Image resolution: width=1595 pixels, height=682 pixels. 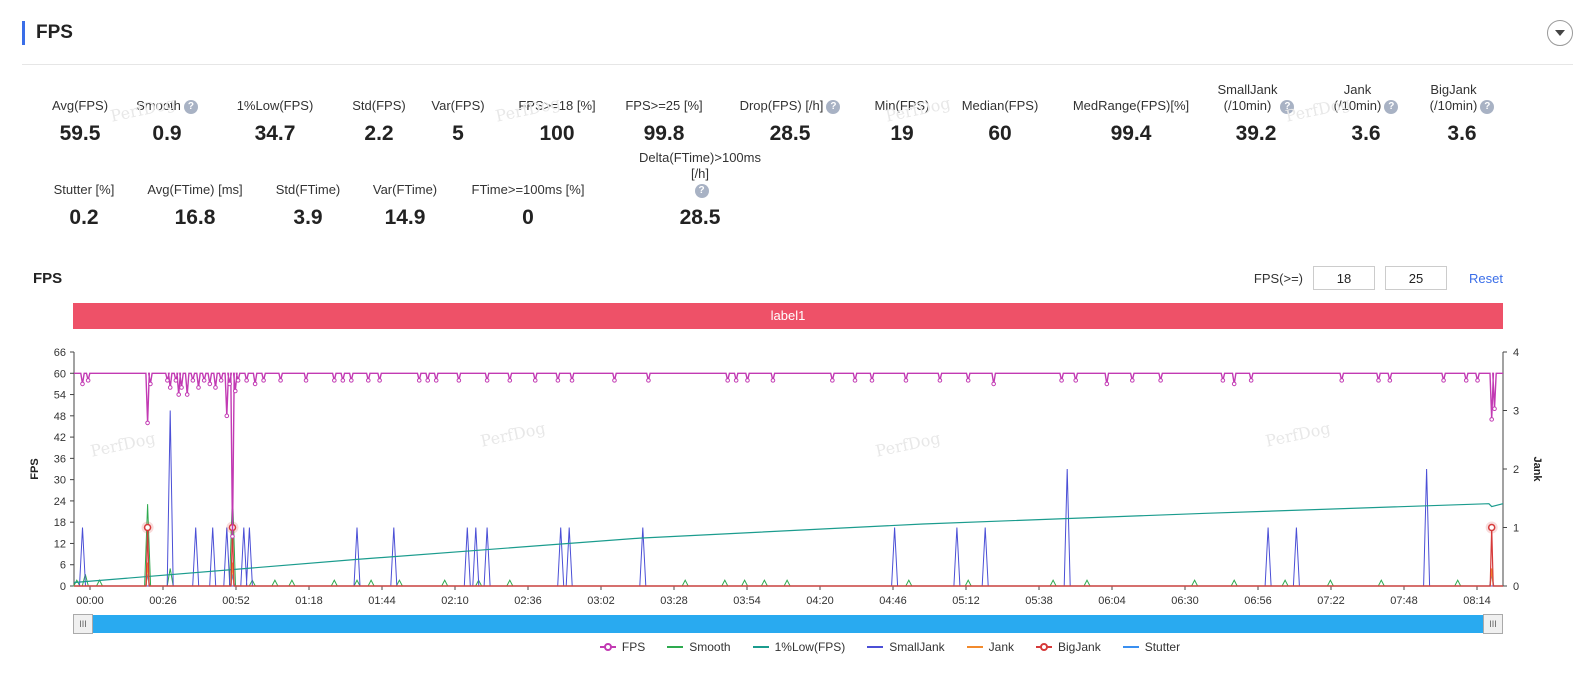 What do you see at coordinates (917, 647) in the screenshot?
I see `legend-label: SmallJank` at bounding box center [917, 647].